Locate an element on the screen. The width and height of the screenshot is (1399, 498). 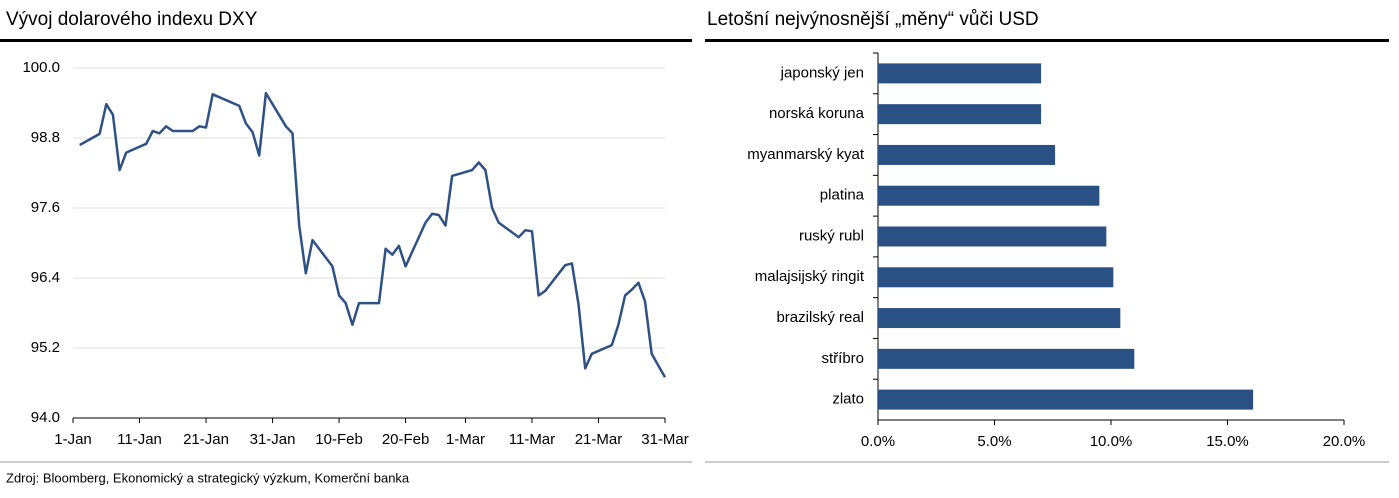
category-label: japonský jen is located at coordinates (822, 72).